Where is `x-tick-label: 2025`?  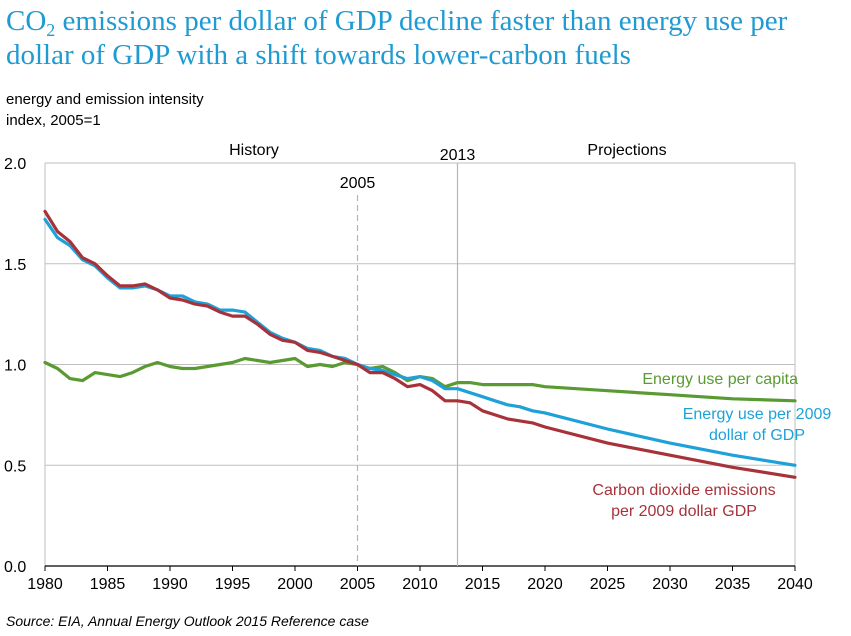 x-tick-label: 2025 is located at coordinates (608, 584).